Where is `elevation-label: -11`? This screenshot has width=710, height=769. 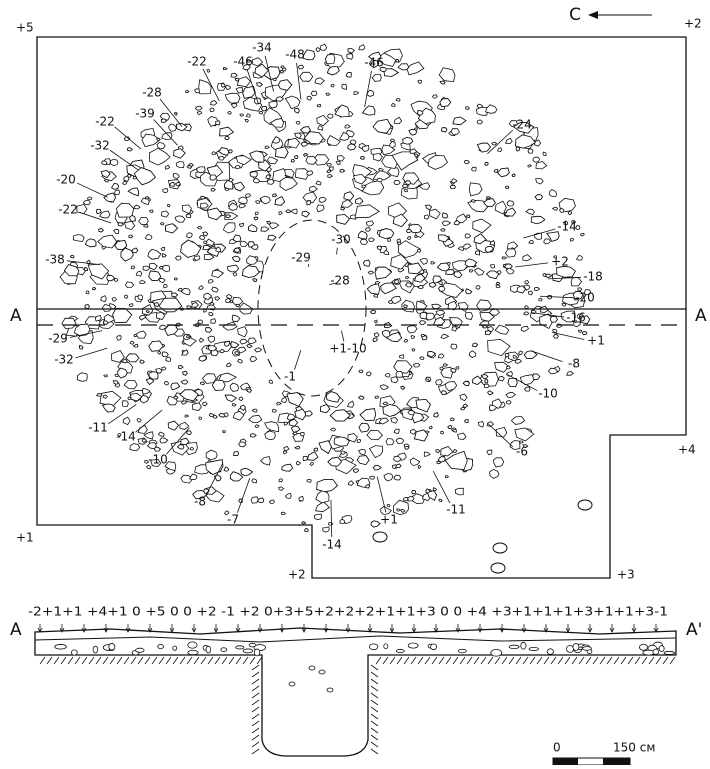 elevation-label: -11 is located at coordinates (456, 510).